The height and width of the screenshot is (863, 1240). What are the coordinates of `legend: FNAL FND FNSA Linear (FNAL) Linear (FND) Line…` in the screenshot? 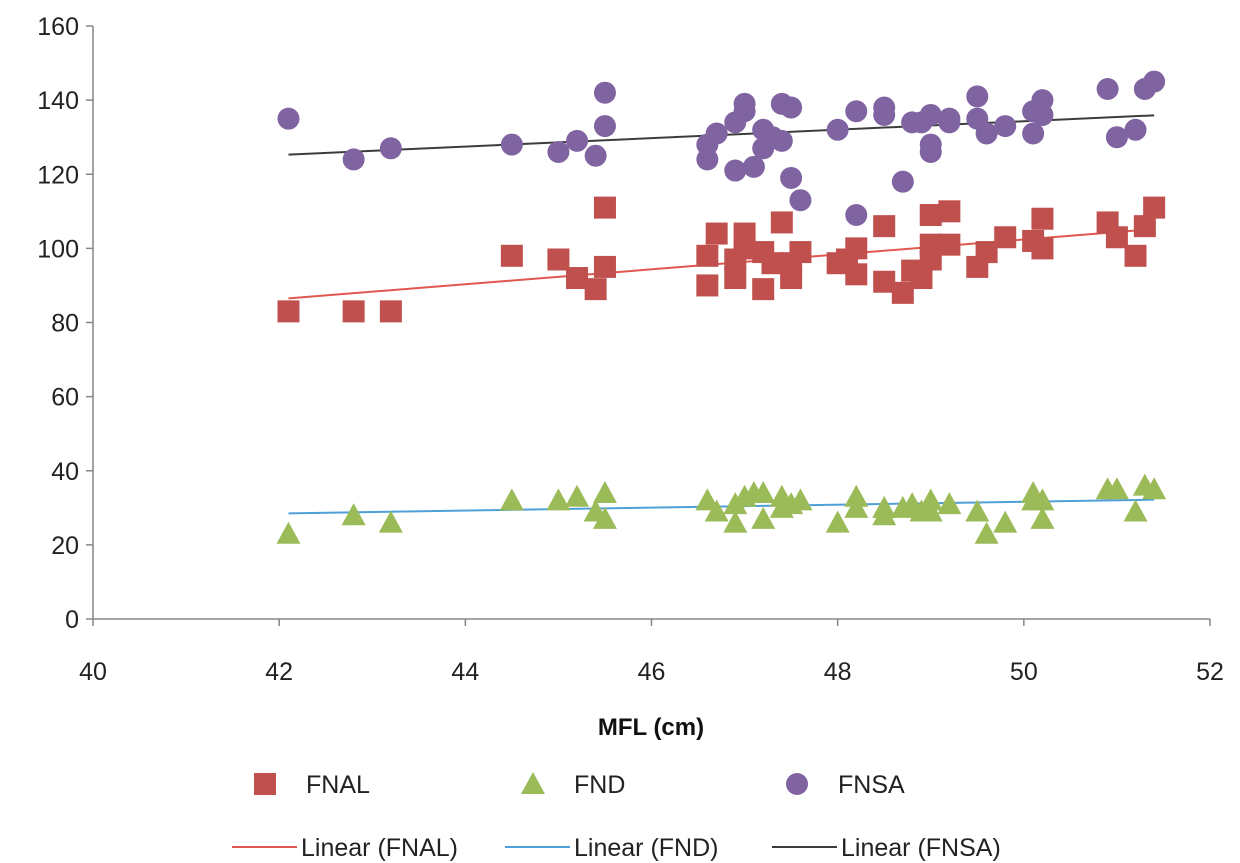 It's located at (616, 816).